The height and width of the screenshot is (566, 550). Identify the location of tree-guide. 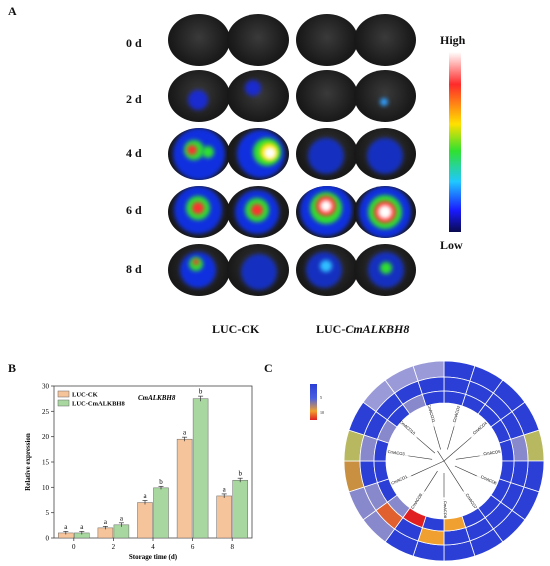
(485, 479).